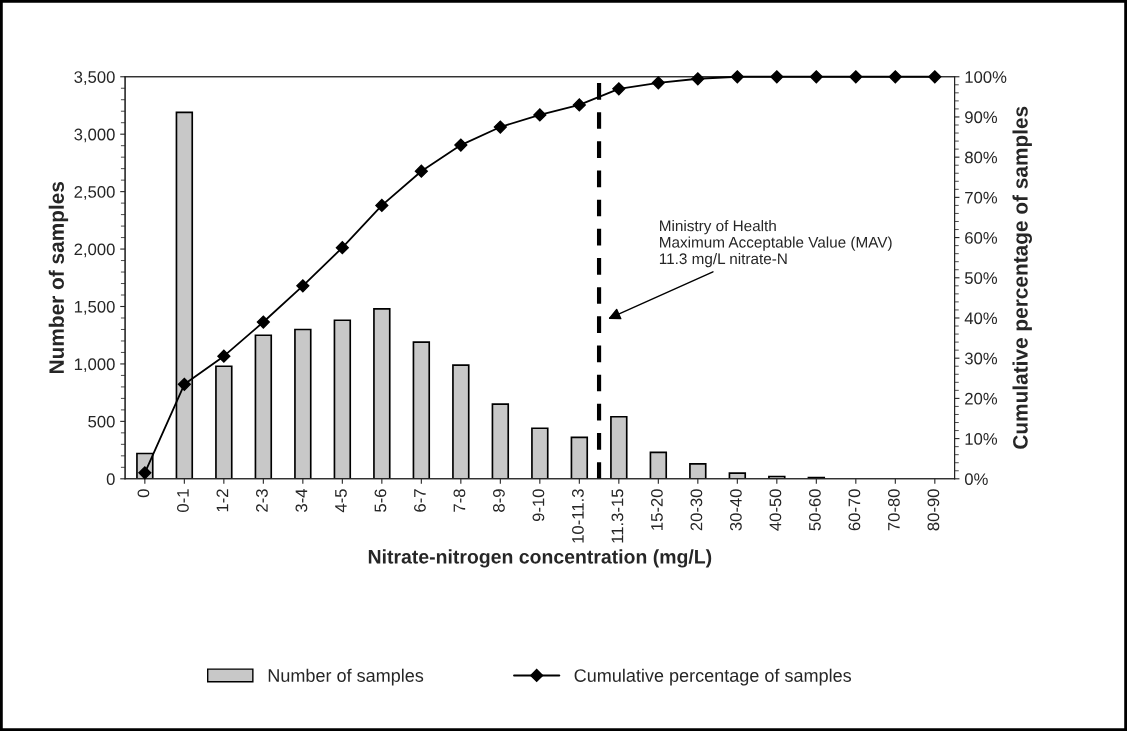 The image size is (1127, 731). What do you see at coordinates (538, 505) in the screenshot?
I see `x-tick-label: 9-10` at bounding box center [538, 505].